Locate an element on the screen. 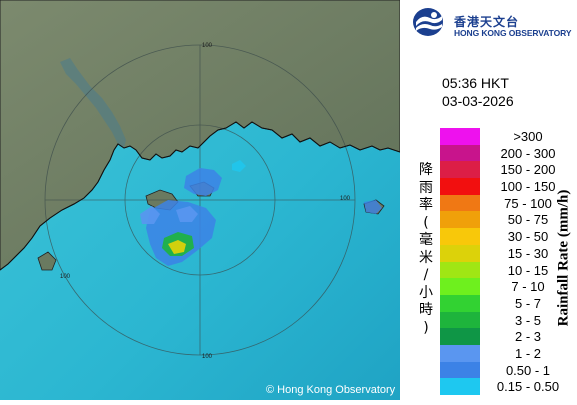 Image resolution: width=577 pixels, height=405 pixels. legend-item: >300 is located at coordinates (507, 136).